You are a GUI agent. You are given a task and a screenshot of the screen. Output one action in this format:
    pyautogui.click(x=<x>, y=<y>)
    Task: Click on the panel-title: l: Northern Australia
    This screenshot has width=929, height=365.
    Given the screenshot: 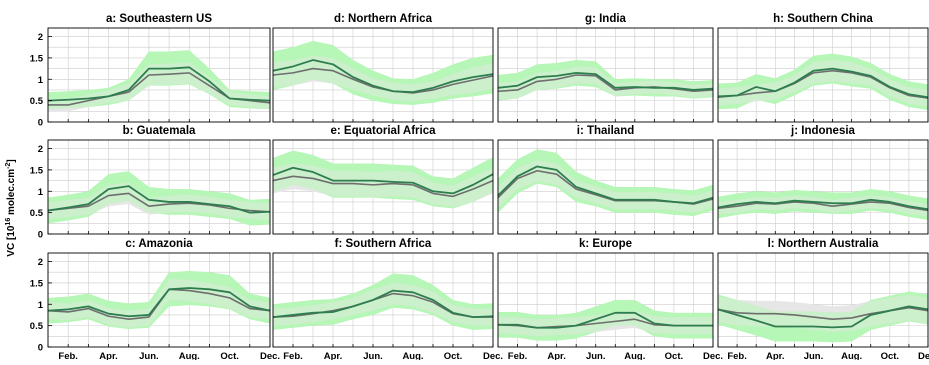 What is the action you would take?
    pyautogui.click(x=823, y=244)
    